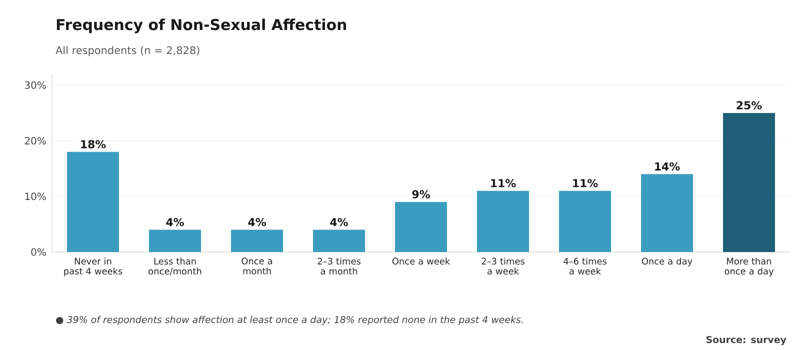 The image size is (804, 350). Describe the element at coordinates (128, 51) in the screenshot. I see `chart-subtitle: All respondents (n = 2,828)` at that location.